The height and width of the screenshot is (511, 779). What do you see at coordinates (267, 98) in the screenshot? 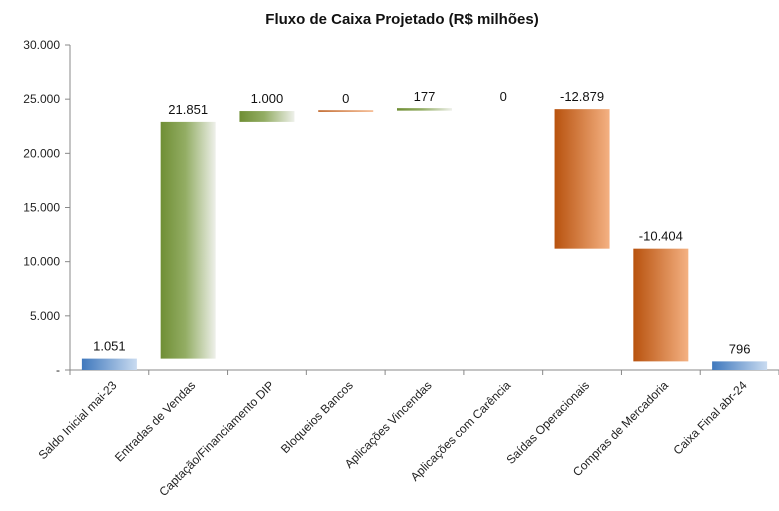
I see `data-label: 1.000` at bounding box center [267, 98].